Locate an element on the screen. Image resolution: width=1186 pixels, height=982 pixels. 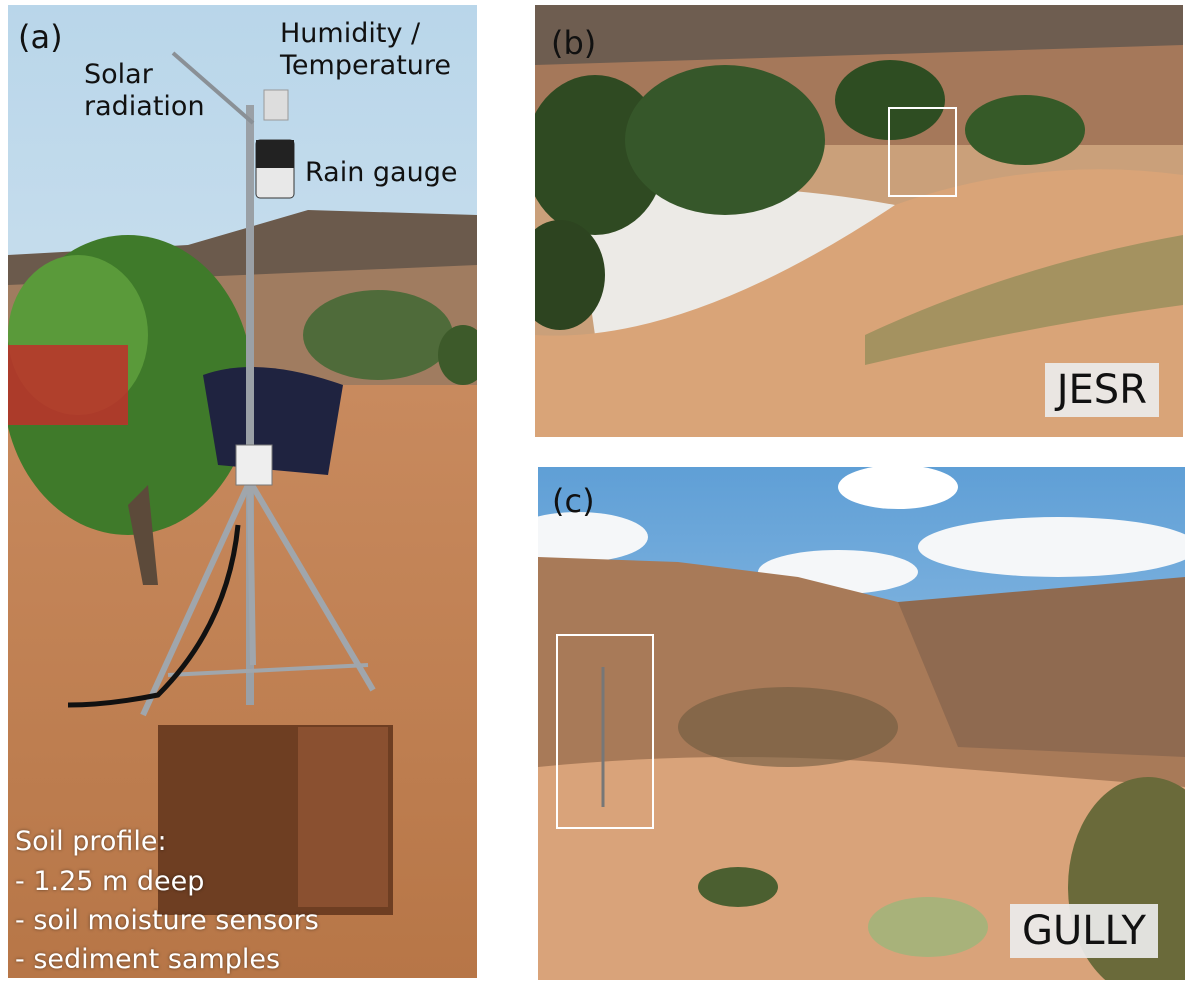
panel-label: (b) is located at coordinates (574, 43).